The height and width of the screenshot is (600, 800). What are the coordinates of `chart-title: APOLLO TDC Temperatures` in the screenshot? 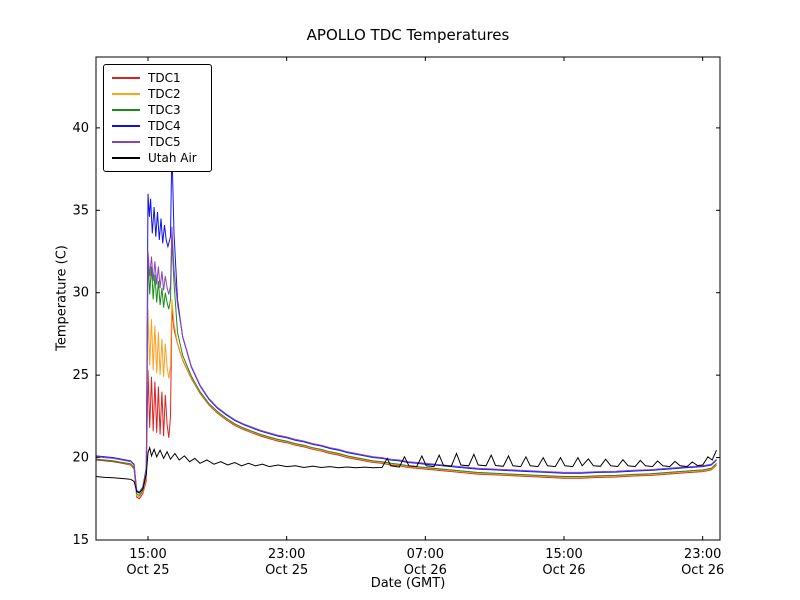 It's located at (408, 35).